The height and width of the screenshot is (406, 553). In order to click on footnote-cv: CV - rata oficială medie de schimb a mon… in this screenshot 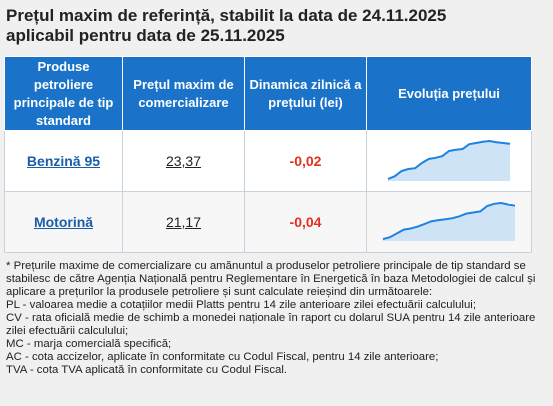, I will do `click(271, 324)`.